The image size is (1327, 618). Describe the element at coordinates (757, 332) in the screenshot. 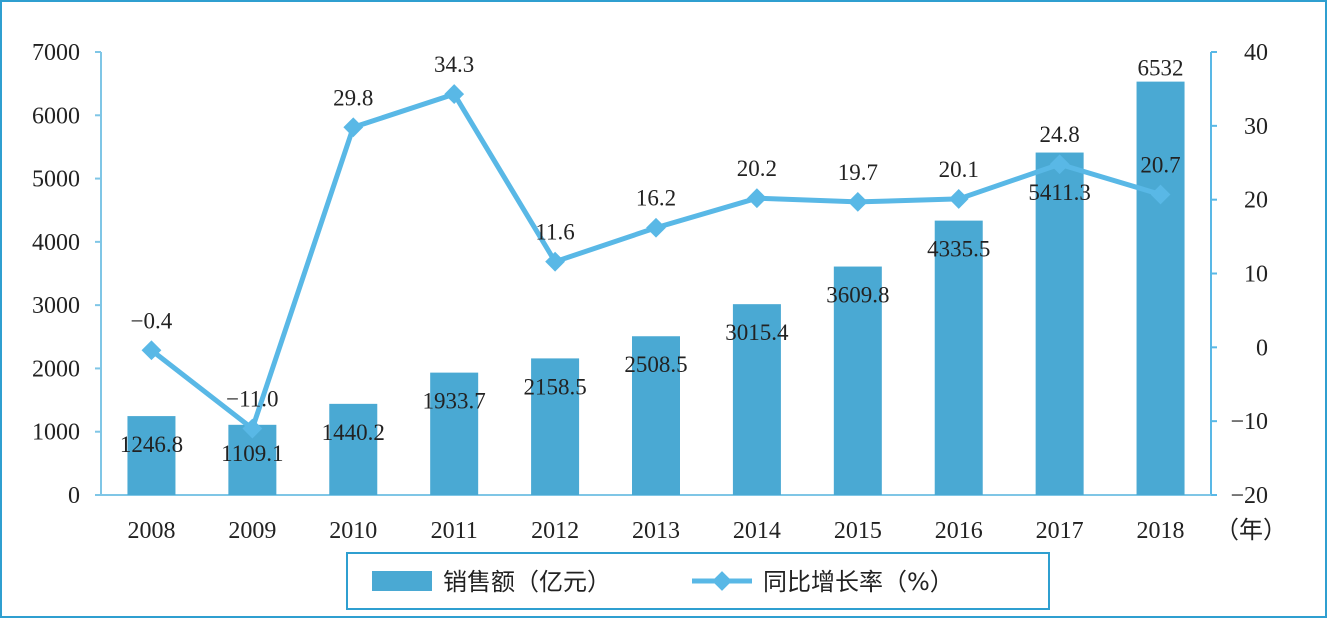

I see `bar-data-label: 3015.4` at that location.